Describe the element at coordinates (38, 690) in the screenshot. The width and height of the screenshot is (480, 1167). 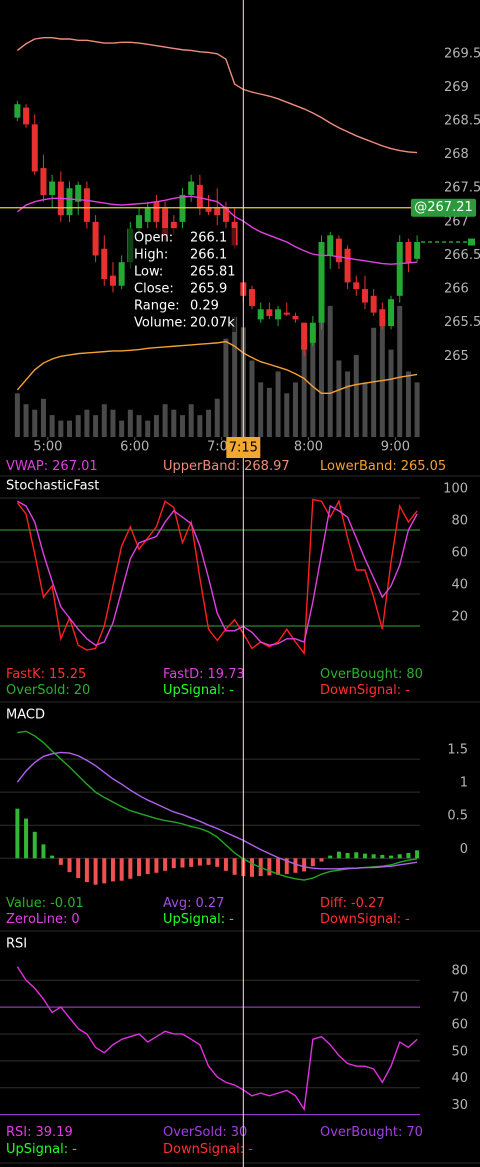
I see `legend-label: OverSold:` at that location.